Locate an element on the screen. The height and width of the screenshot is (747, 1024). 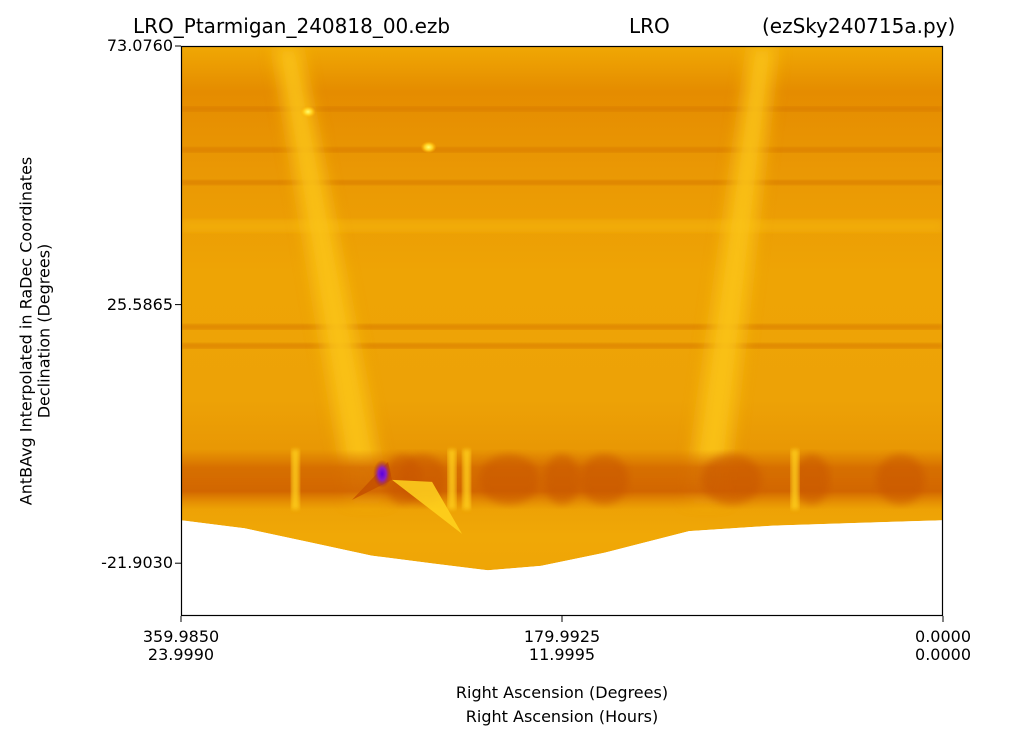
x-tick-label: 179.9925 11.9995 is located at coordinates (562, 646).